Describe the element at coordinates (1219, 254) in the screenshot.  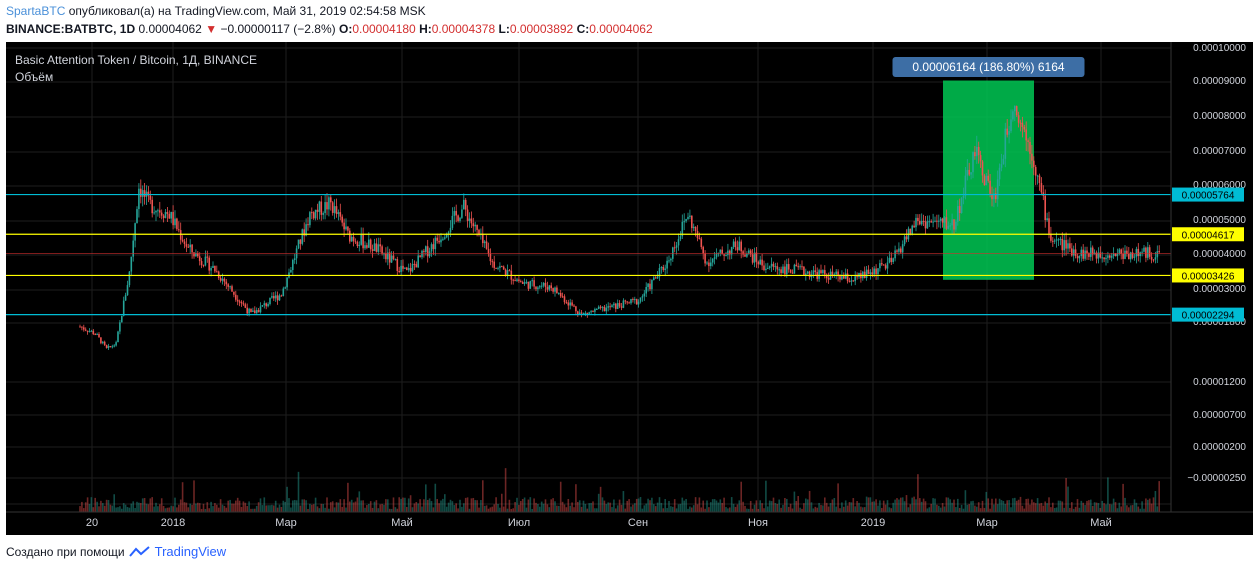
I see `price-tick-label: 0.00004000` at that location.